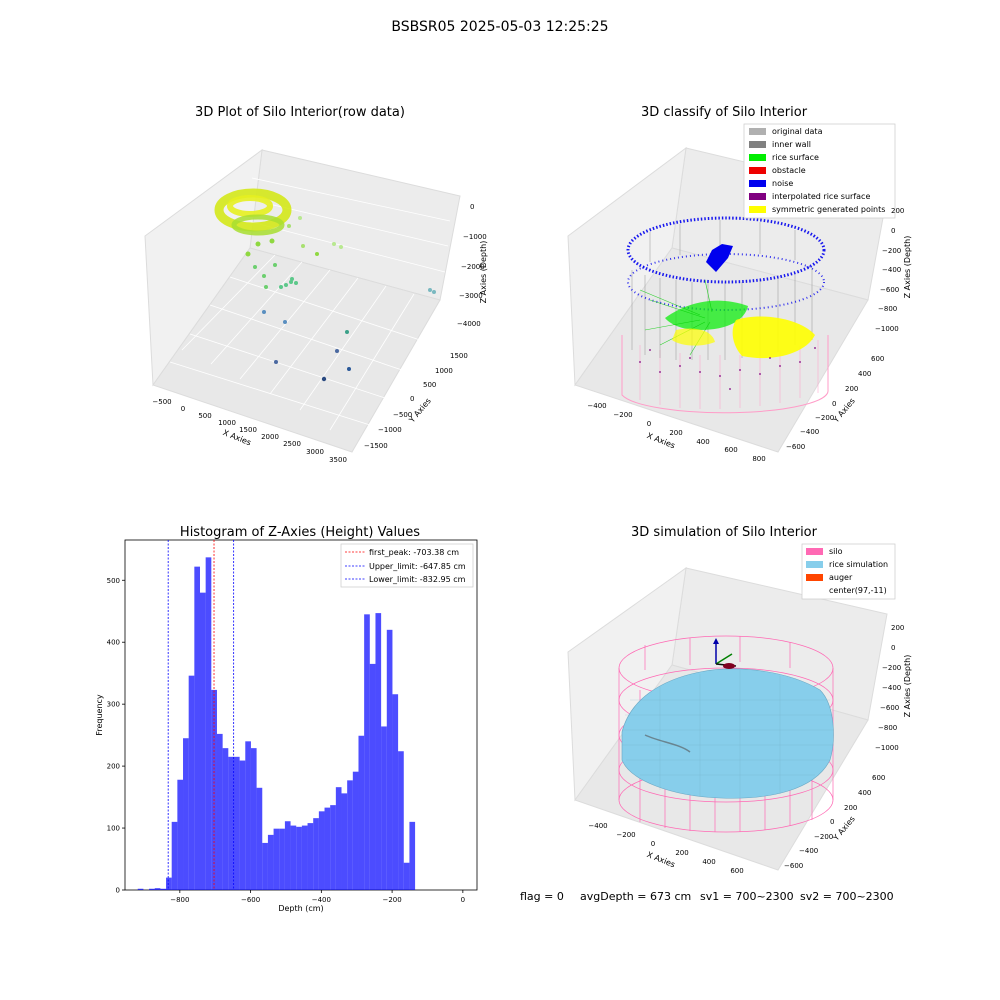  What do you see at coordinates (757, 183) in the screenshot?
I see `legend-swatch-noise` at bounding box center [757, 183].